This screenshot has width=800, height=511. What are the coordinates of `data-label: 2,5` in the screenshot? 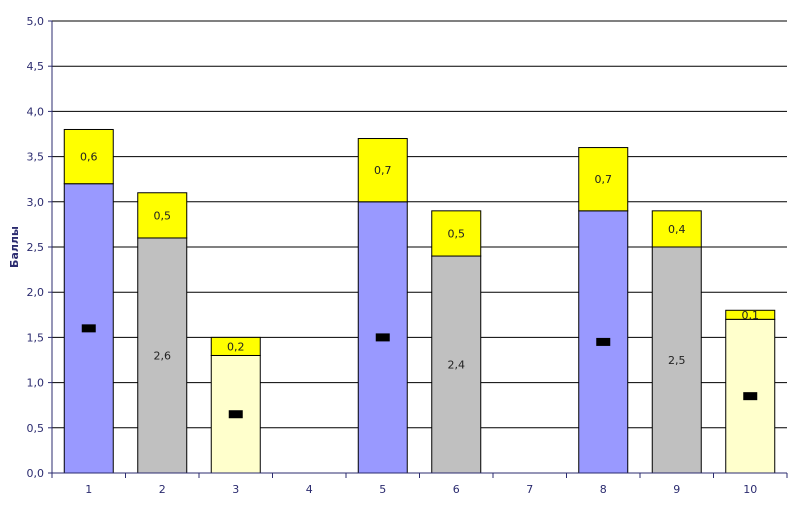 It's located at (677, 360).